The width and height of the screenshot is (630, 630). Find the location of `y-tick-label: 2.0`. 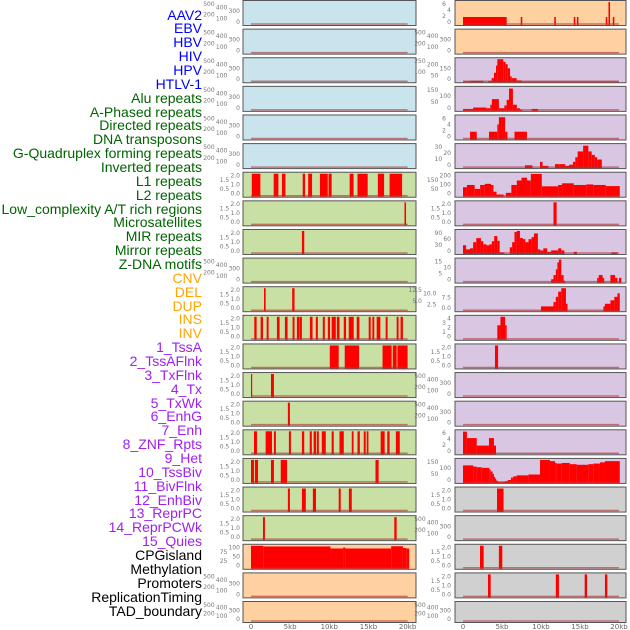

y-tick-label: 2.0 is located at coordinates (446, 548).